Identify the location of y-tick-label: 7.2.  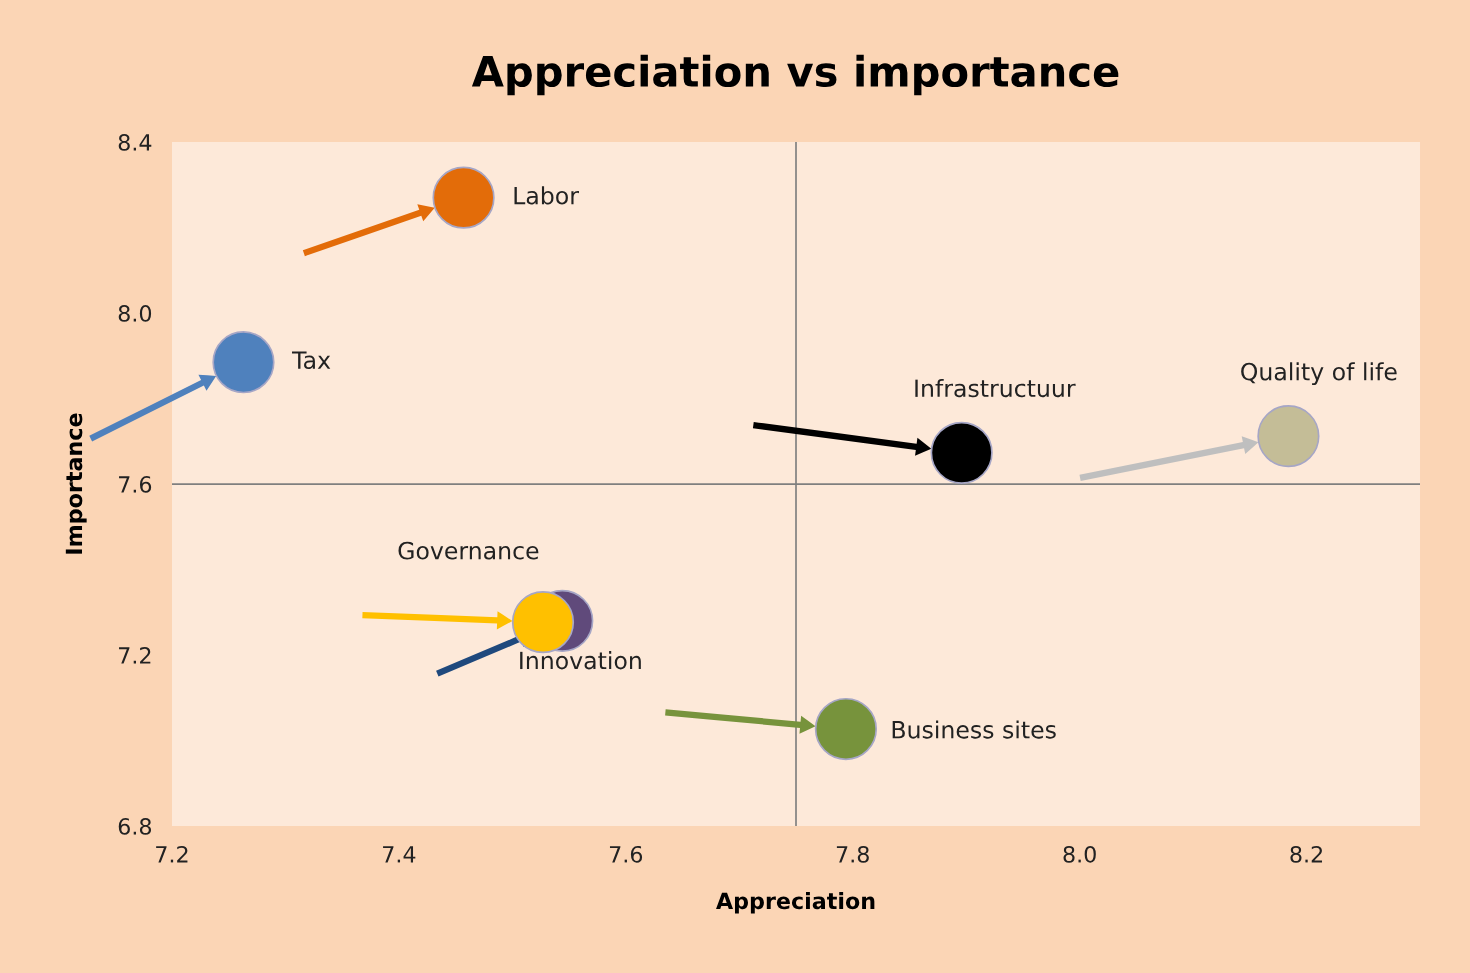
(135, 655).